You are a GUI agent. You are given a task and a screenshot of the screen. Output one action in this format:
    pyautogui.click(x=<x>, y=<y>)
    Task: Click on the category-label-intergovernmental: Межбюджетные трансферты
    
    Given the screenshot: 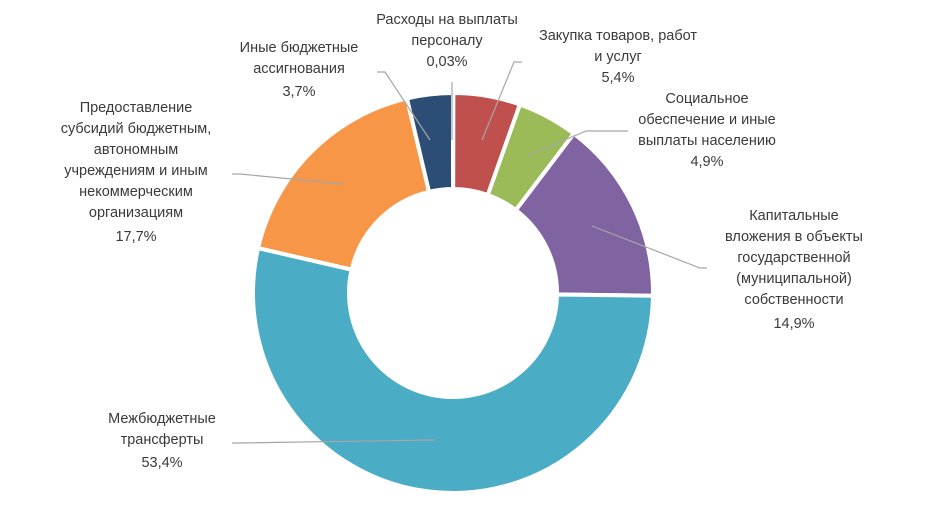 What is the action you would take?
    pyautogui.click(x=162, y=429)
    